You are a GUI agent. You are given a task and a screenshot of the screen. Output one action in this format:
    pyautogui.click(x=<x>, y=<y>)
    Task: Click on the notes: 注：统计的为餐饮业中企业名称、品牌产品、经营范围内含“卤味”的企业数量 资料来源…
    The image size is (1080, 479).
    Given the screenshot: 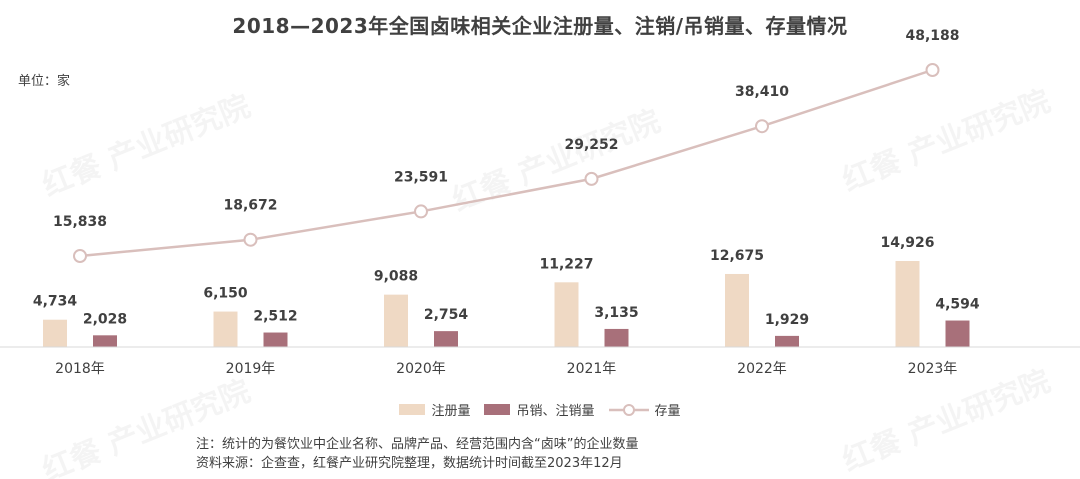 What is the action you would take?
    pyautogui.click(x=417, y=454)
    